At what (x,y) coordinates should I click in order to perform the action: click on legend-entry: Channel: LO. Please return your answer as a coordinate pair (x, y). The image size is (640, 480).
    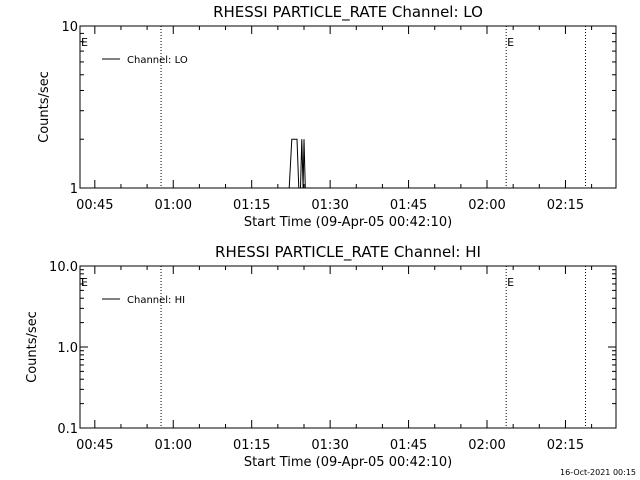
    Looking at the image, I should click on (157, 60).